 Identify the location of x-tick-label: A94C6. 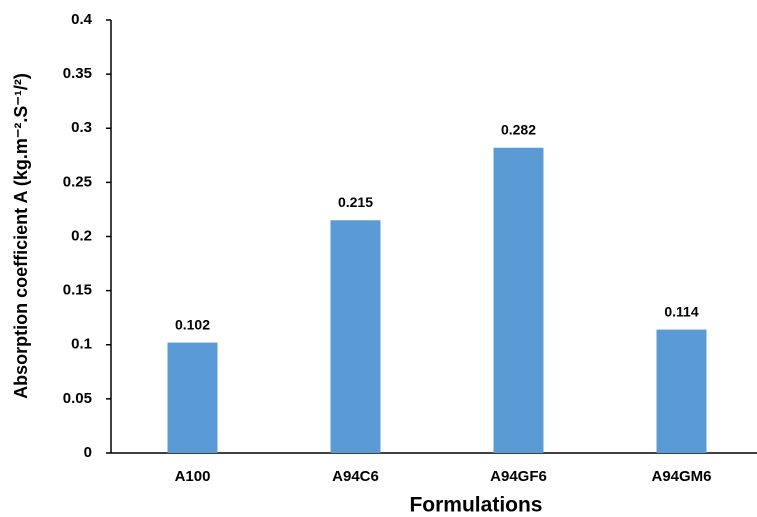
(355, 476).